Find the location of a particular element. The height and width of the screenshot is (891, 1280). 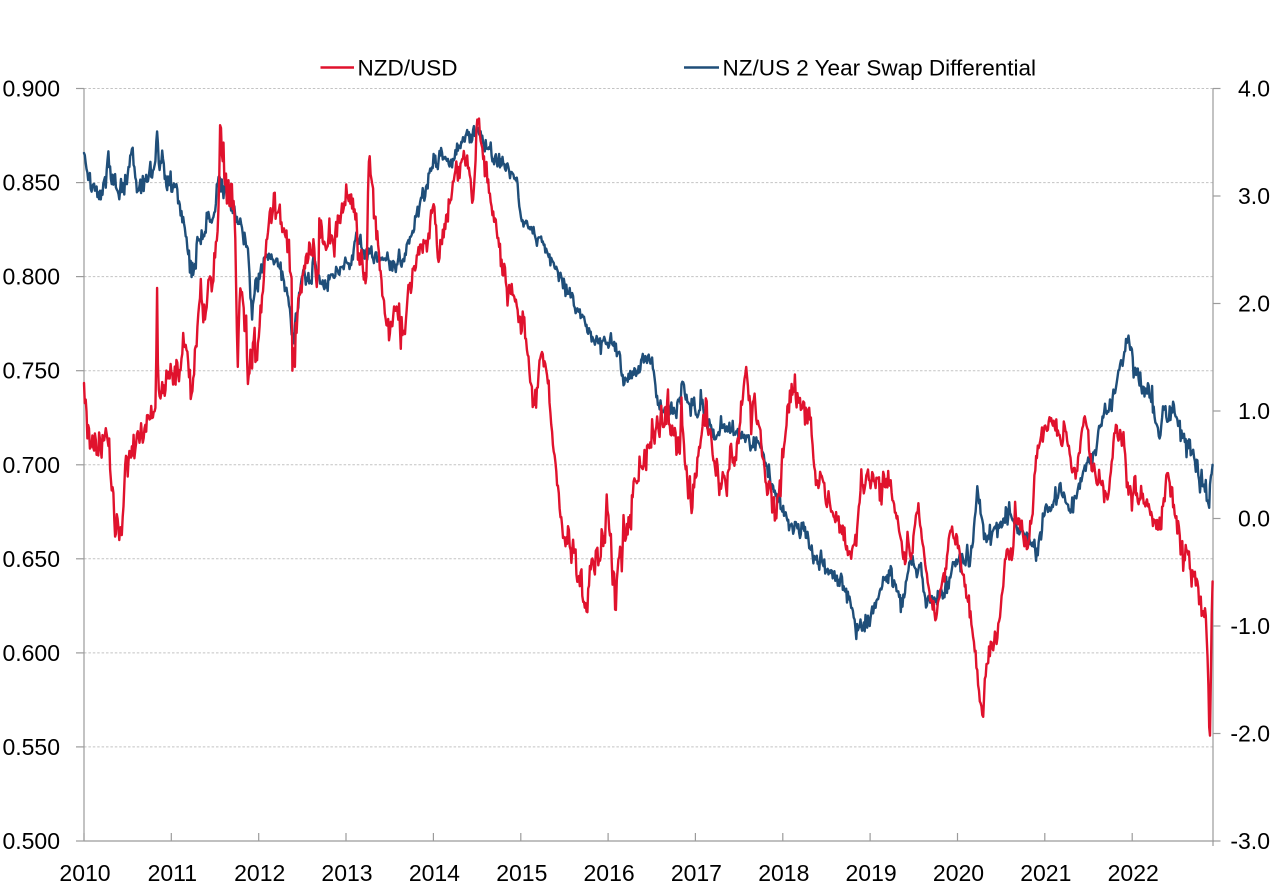

svg-text: 0.650 is located at coordinates (31, 559).